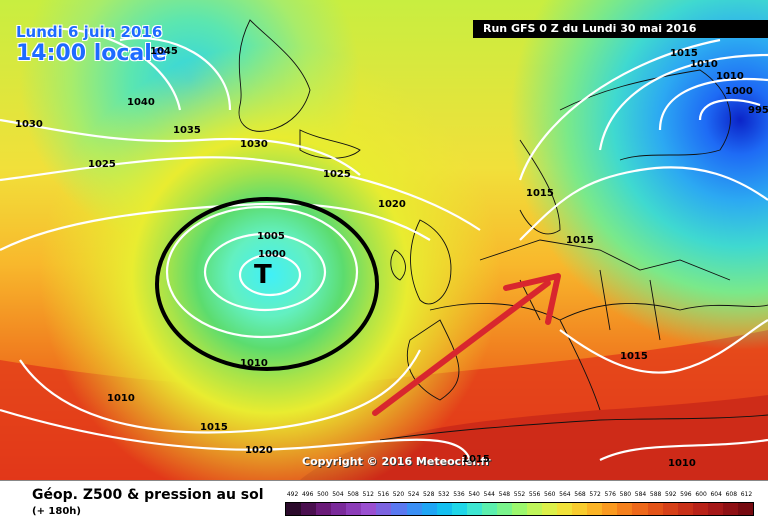  Describe the element at coordinates (292, 494) in the screenshot. I see `scale-tick-label: 492` at that location.